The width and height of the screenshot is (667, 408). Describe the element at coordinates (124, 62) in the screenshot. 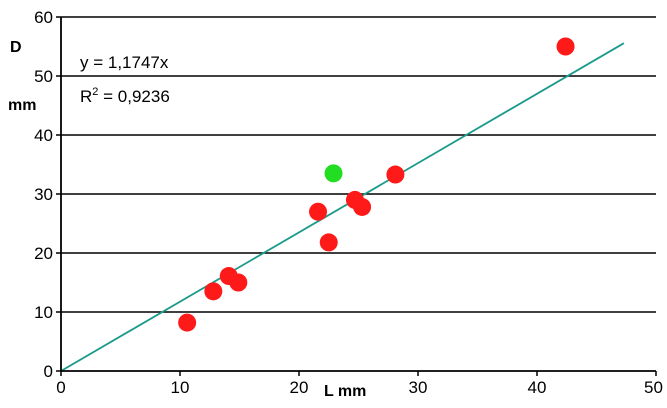

I see `trendline-equation: y = 1,1747x` at that location.